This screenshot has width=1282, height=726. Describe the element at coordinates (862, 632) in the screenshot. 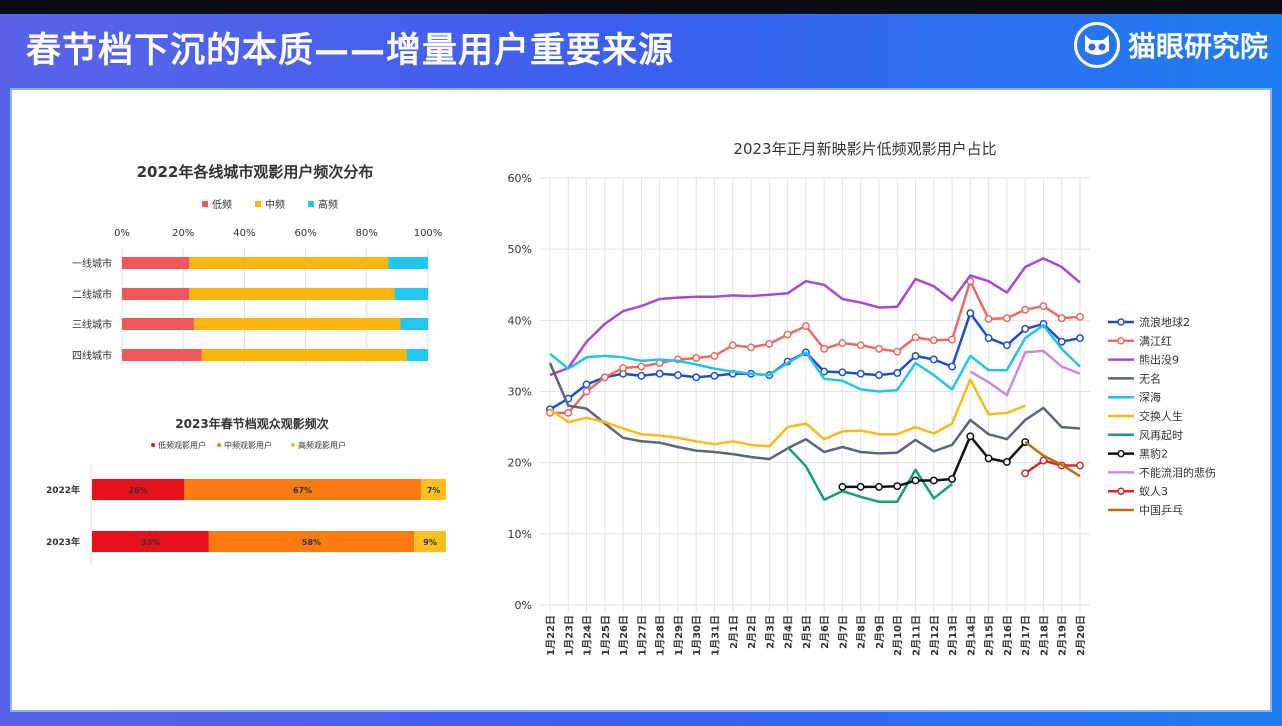

I see `x-tick-label: 2月8日` at that location.